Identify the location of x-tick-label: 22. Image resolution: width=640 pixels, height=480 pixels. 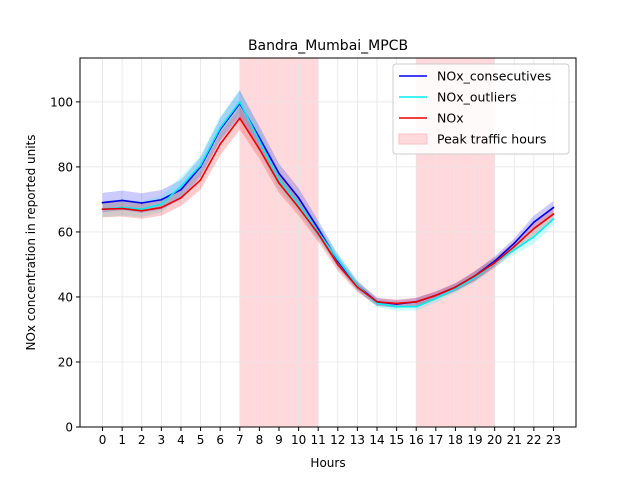
(533, 440).